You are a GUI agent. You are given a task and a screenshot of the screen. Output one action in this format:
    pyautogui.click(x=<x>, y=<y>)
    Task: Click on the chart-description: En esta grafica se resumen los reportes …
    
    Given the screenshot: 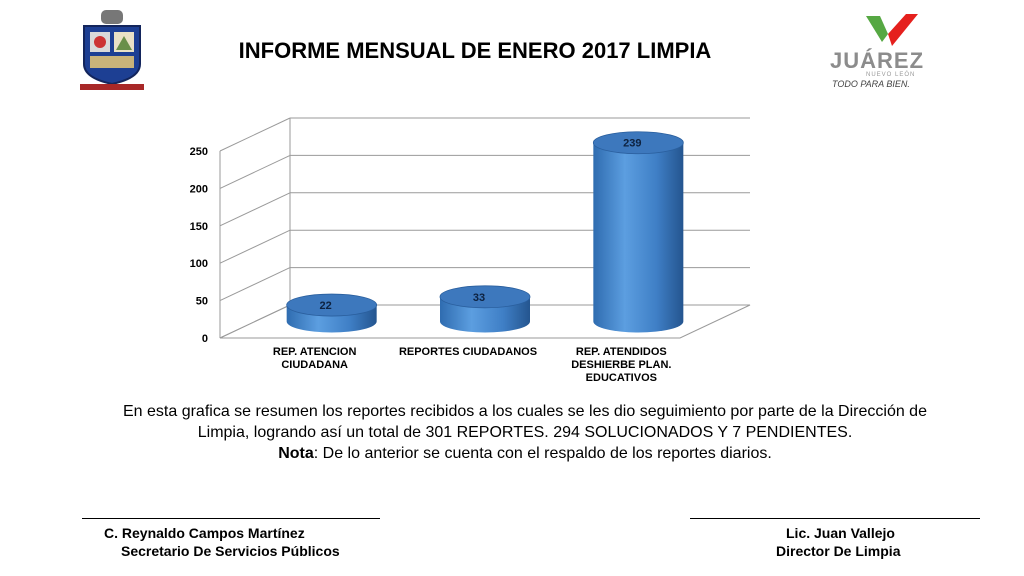 What is the action you would take?
    pyautogui.click(x=525, y=432)
    